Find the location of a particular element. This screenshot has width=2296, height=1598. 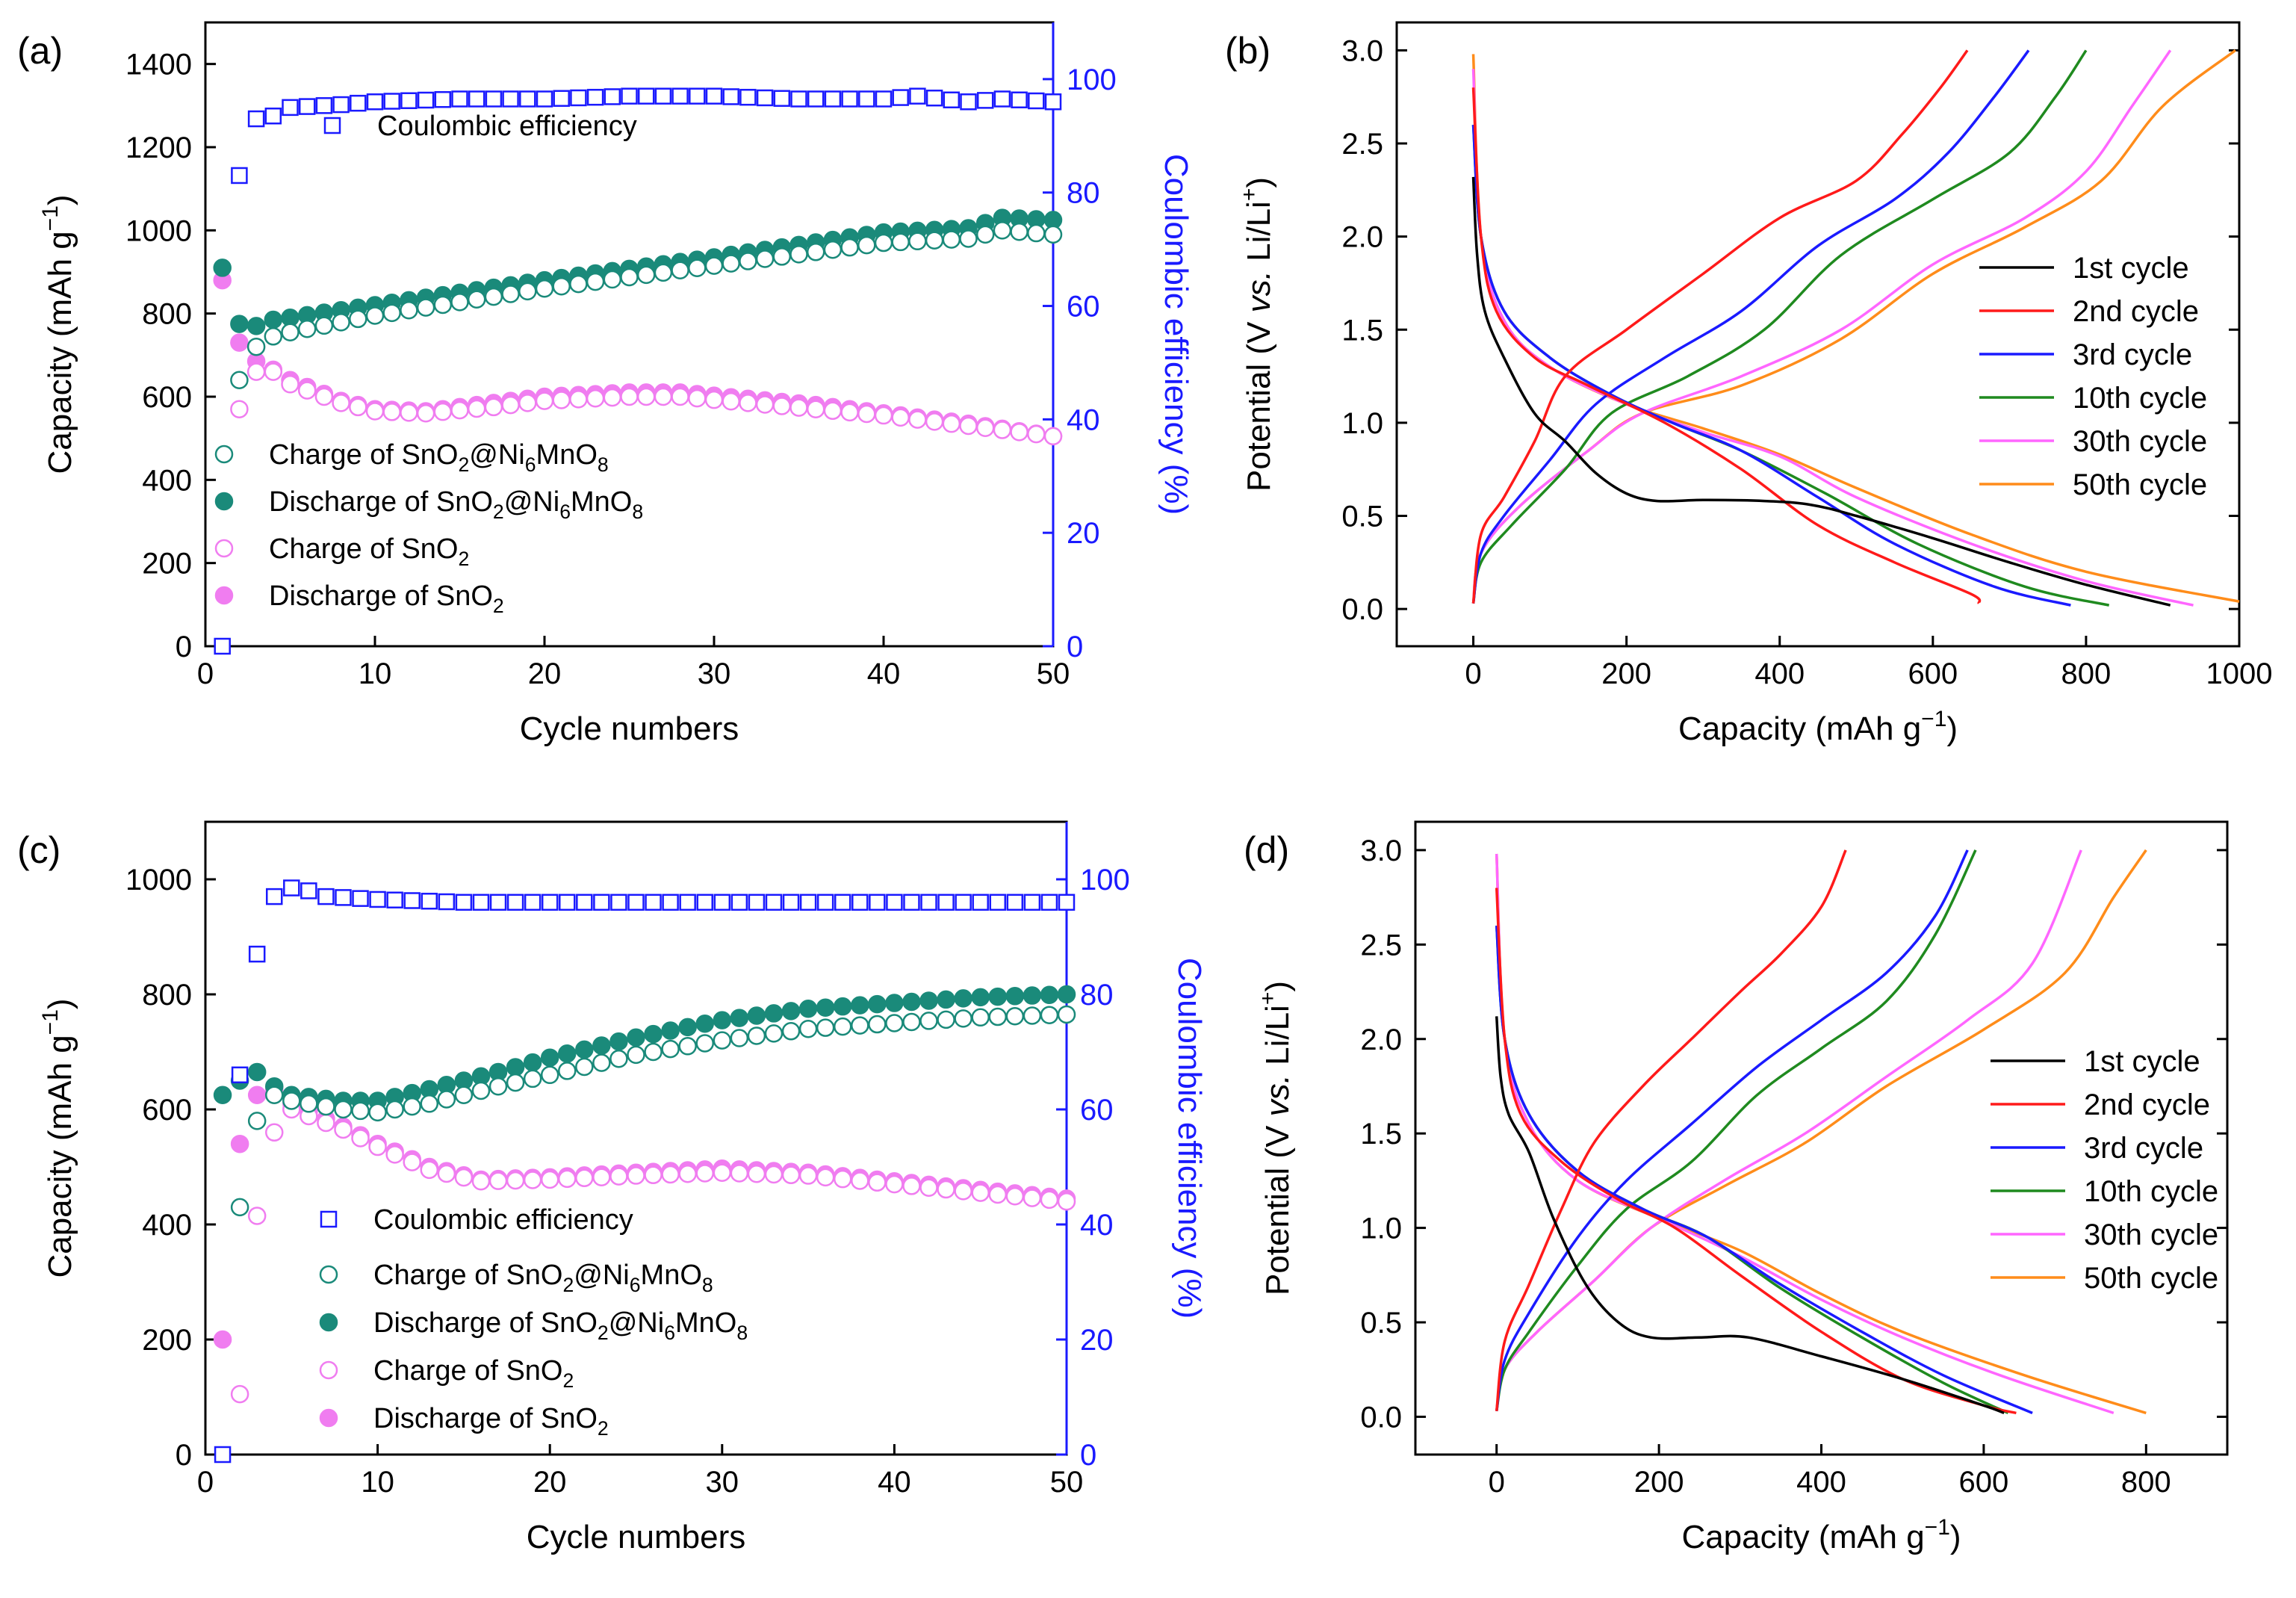

legend-label: Discharge of SnO2@Ni6MnO8 is located at coordinates (560, 1325).